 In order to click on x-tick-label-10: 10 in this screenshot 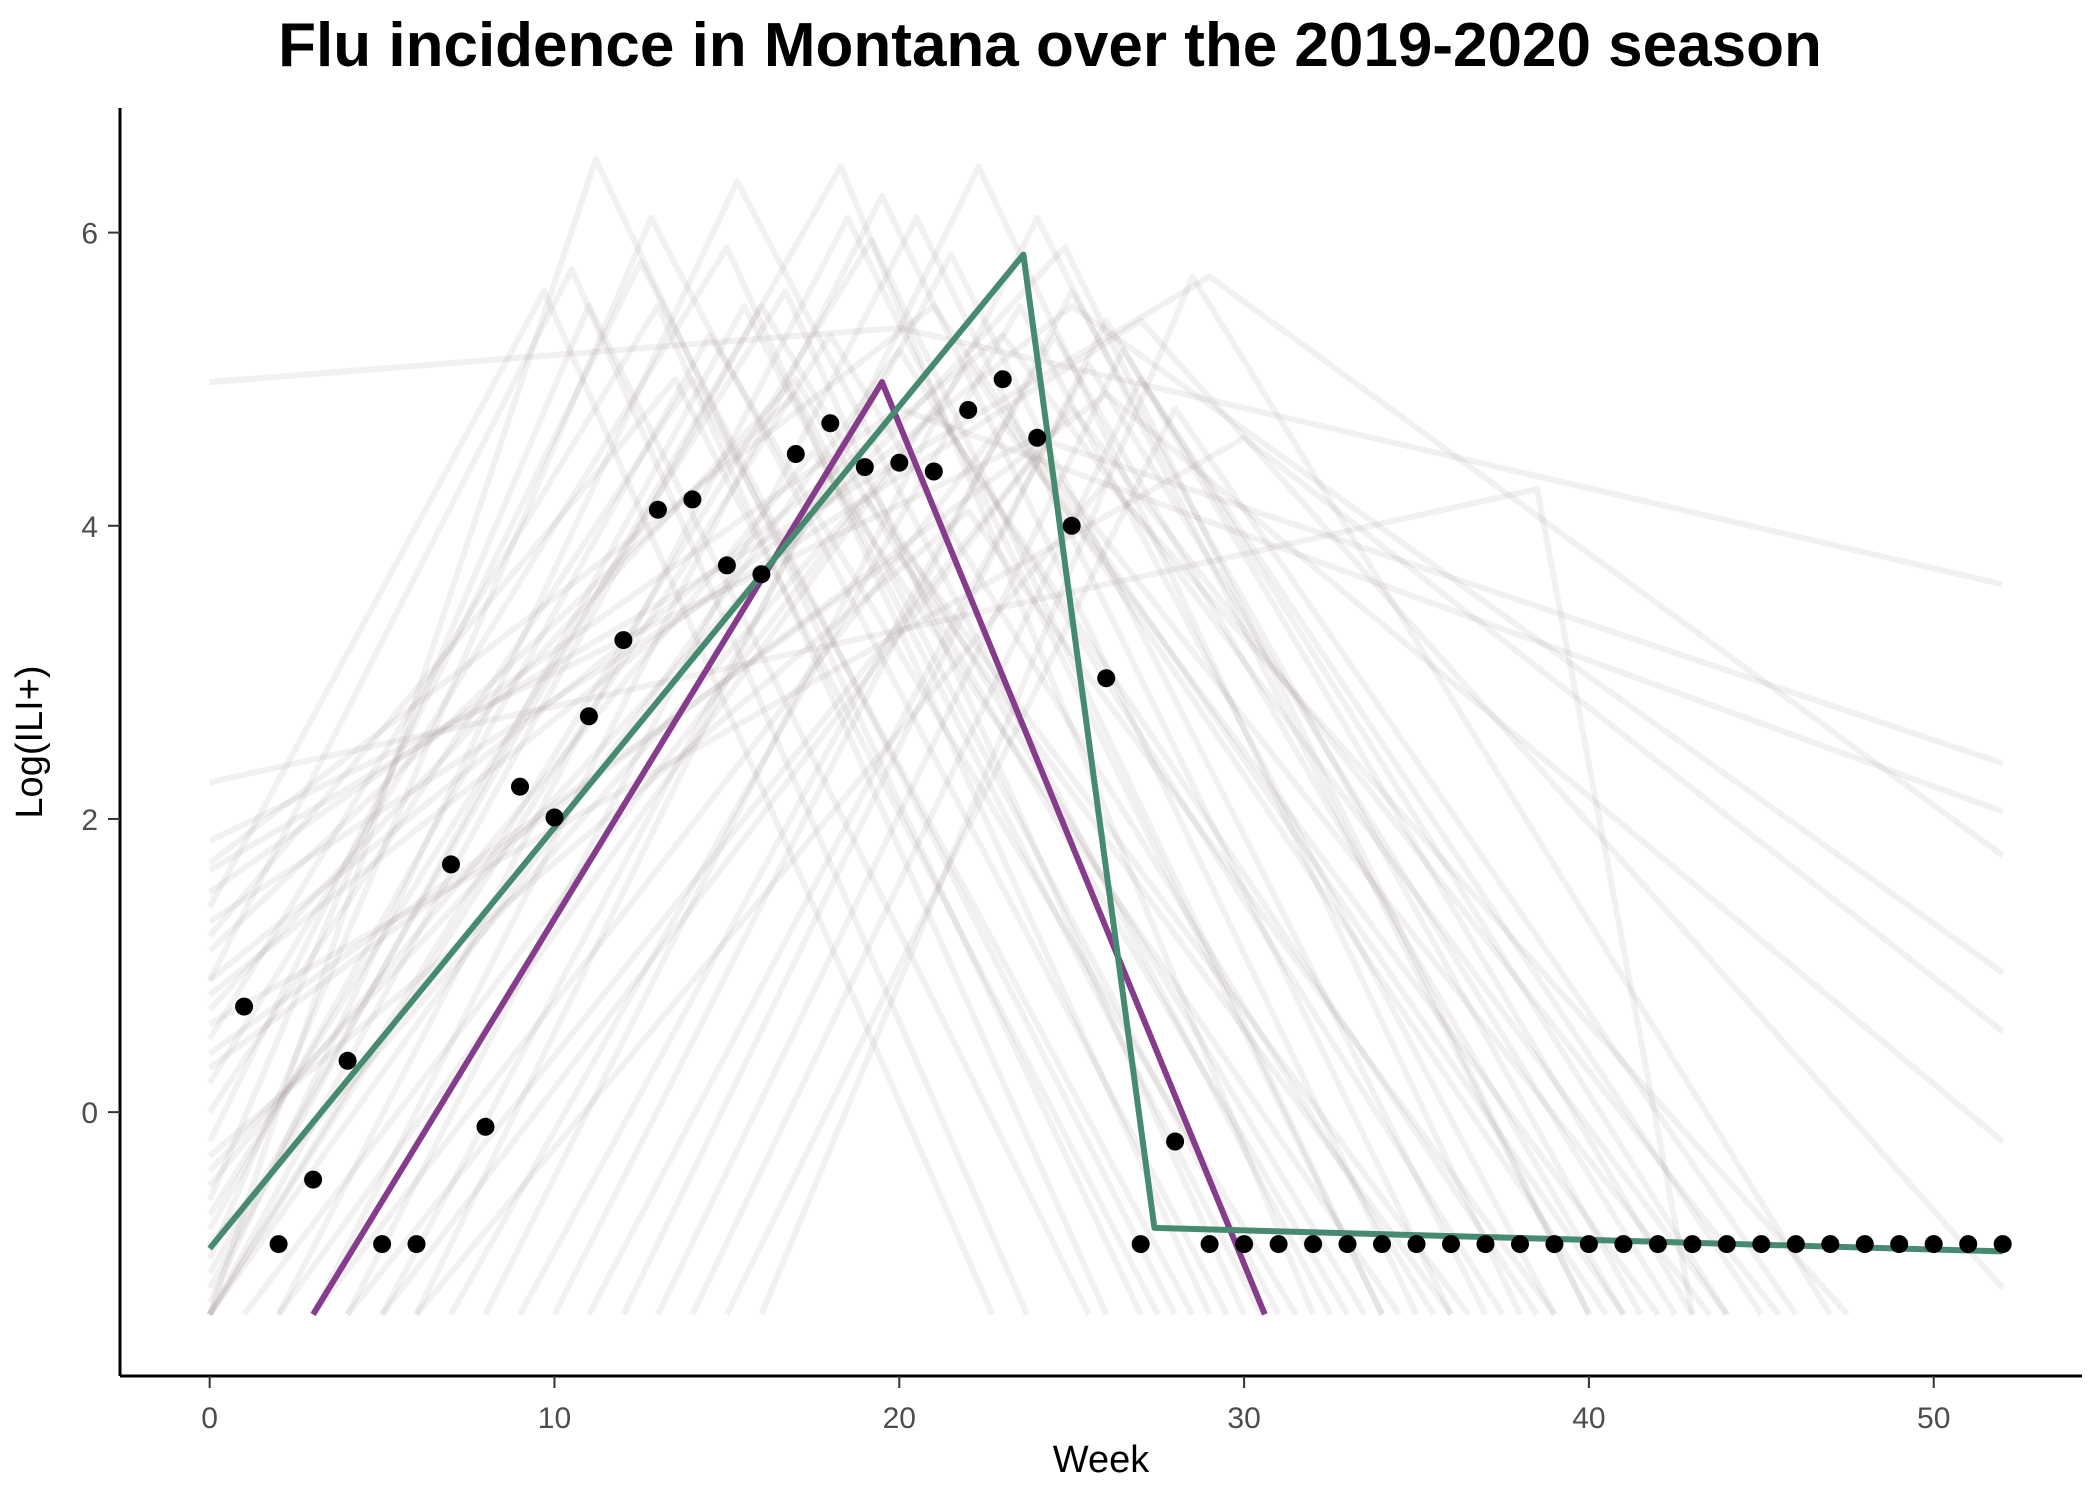, I will do `click(554, 1418)`.